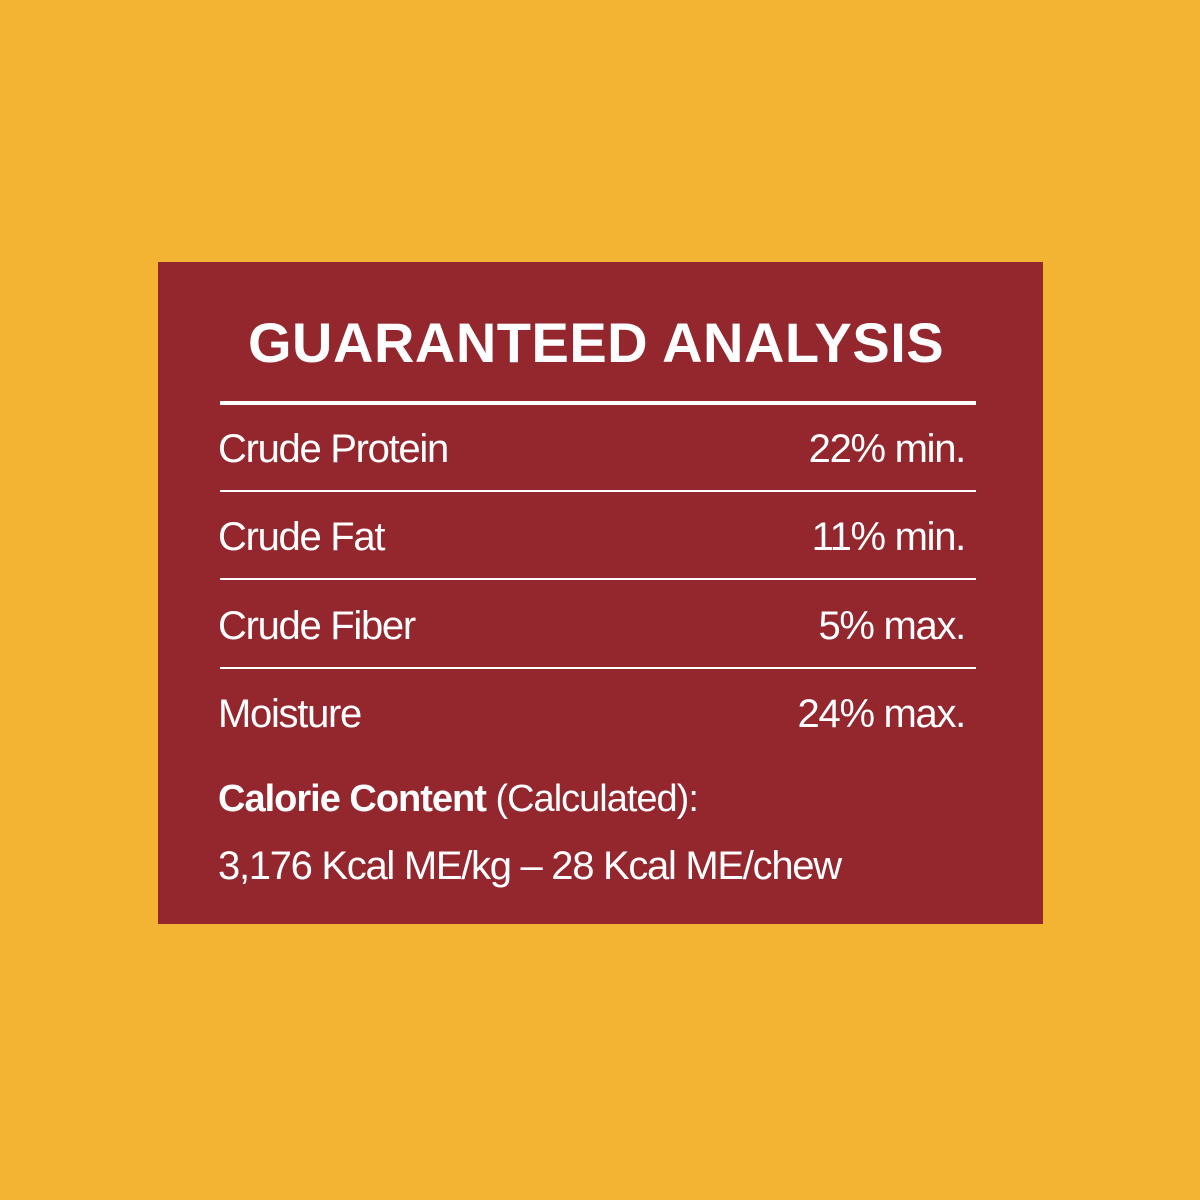 Image resolution: width=1200 pixels, height=1200 pixels. Describe the element at coordinates (598, 403) in the screenshot. I see `title-divider` at that location.